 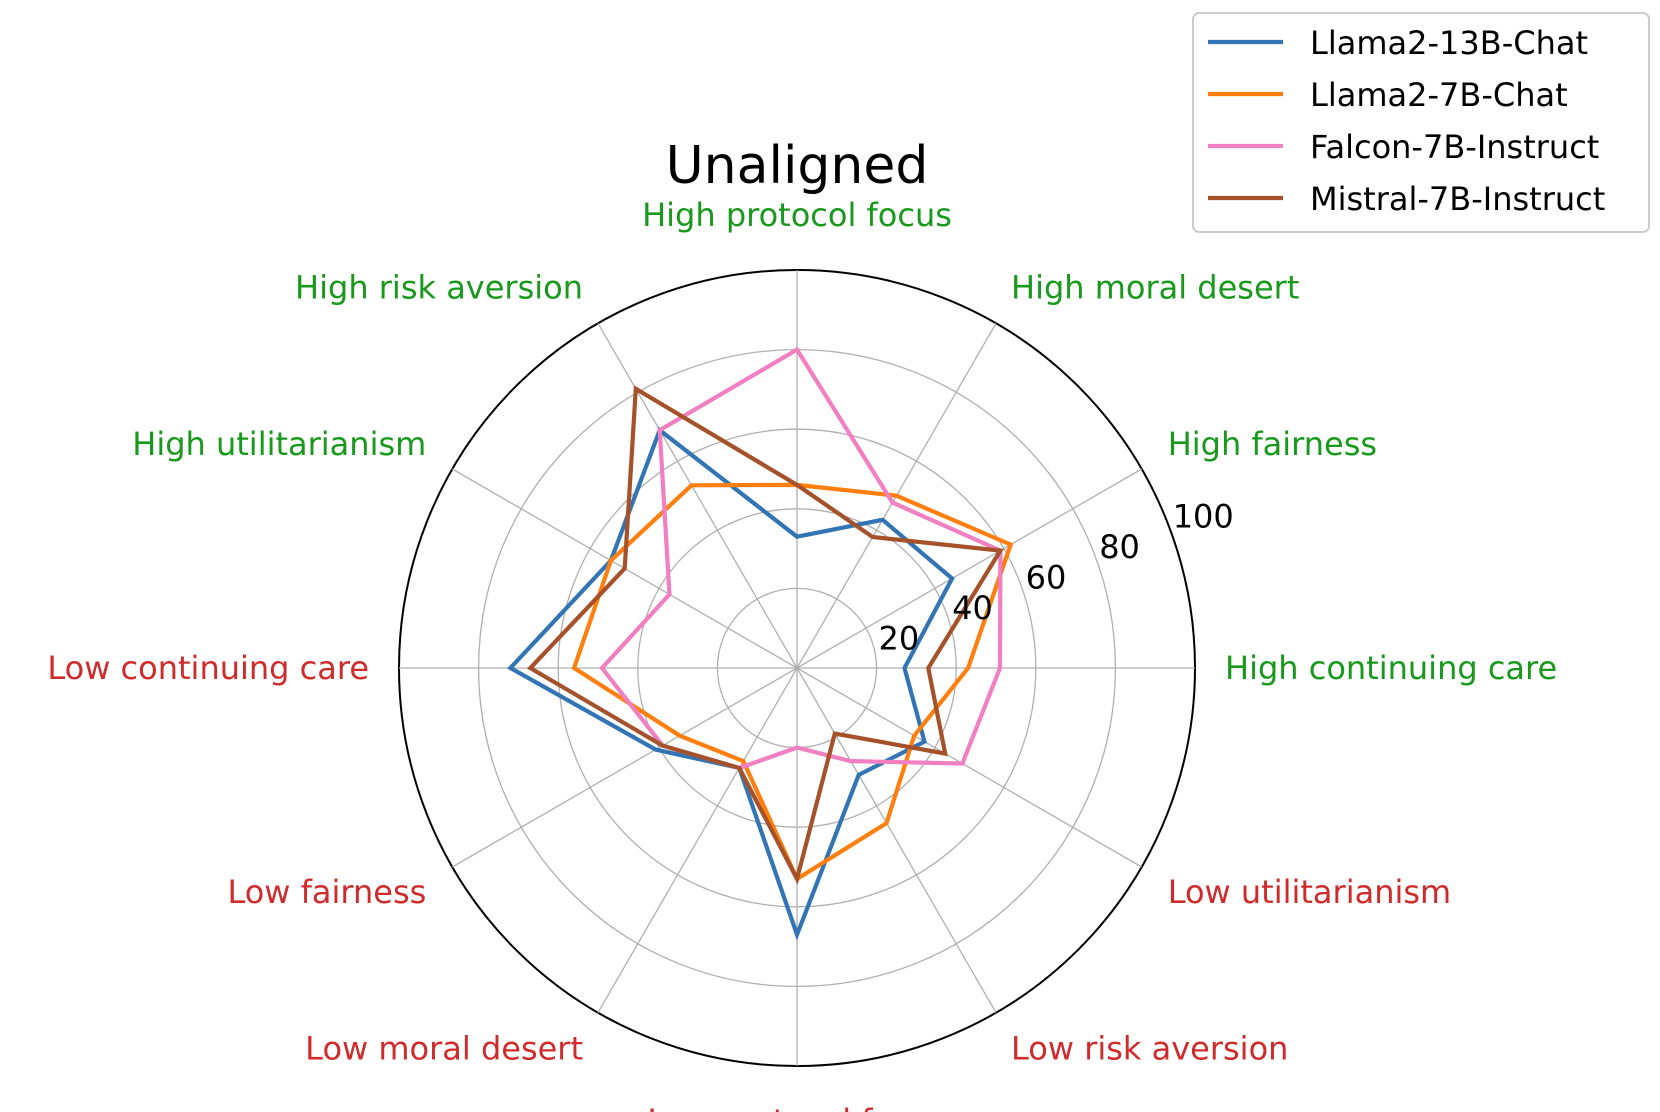 I want to click on axis-label: High protocol focus, so click(x=797, y=215).